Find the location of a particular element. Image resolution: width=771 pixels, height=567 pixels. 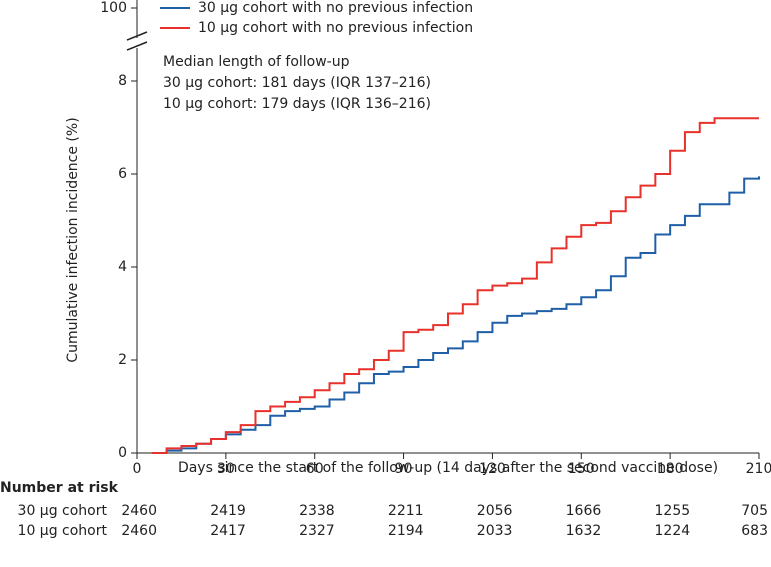

risk-value: 1666 is located at coordinates (584, 511).